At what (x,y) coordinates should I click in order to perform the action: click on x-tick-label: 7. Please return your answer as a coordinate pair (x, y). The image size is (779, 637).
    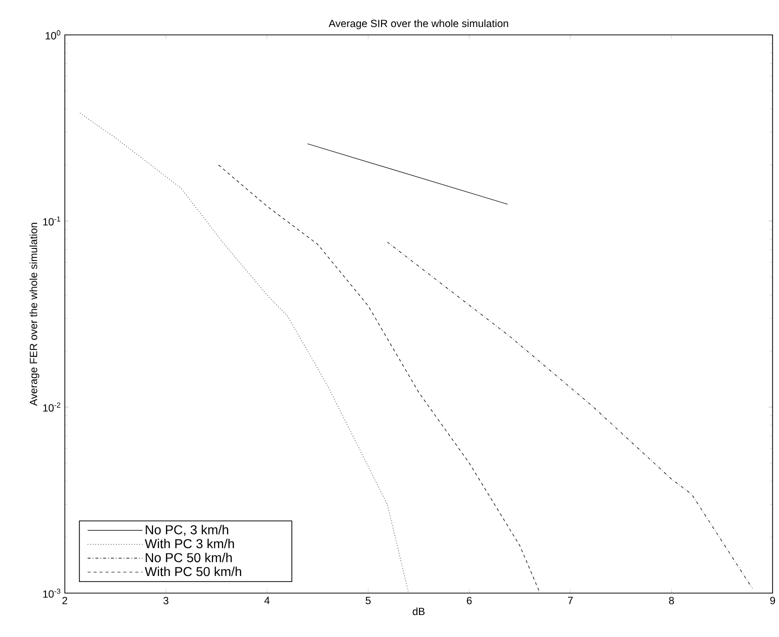
    Looking at the image, I should click on (570, 600).